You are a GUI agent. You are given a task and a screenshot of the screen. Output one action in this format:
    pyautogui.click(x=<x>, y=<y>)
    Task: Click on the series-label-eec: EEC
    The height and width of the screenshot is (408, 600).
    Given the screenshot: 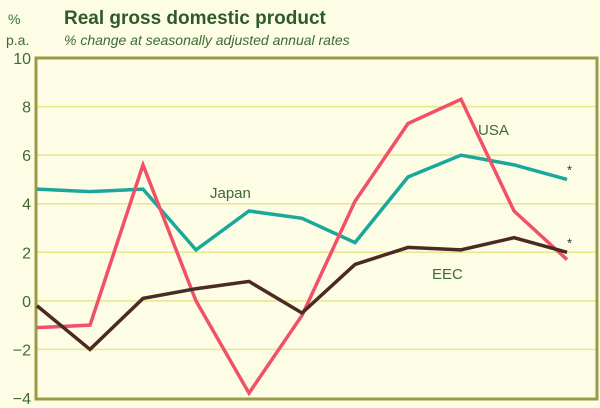 What is the action you would take?
    pyautogui.click(x=447, y=274)
    